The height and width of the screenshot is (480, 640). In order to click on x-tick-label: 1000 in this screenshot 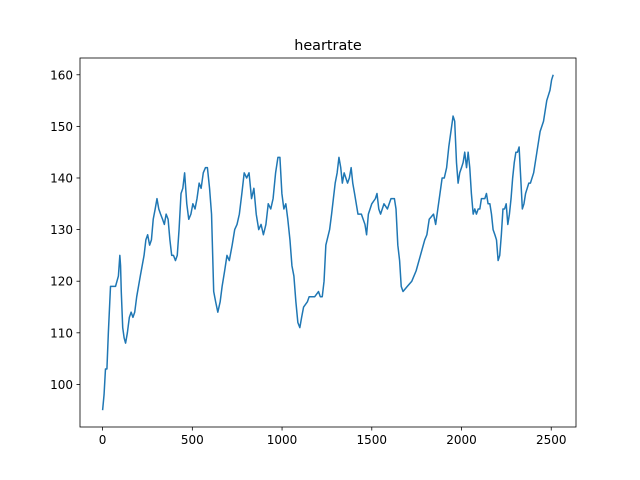, I will do `click(282, 440)`.